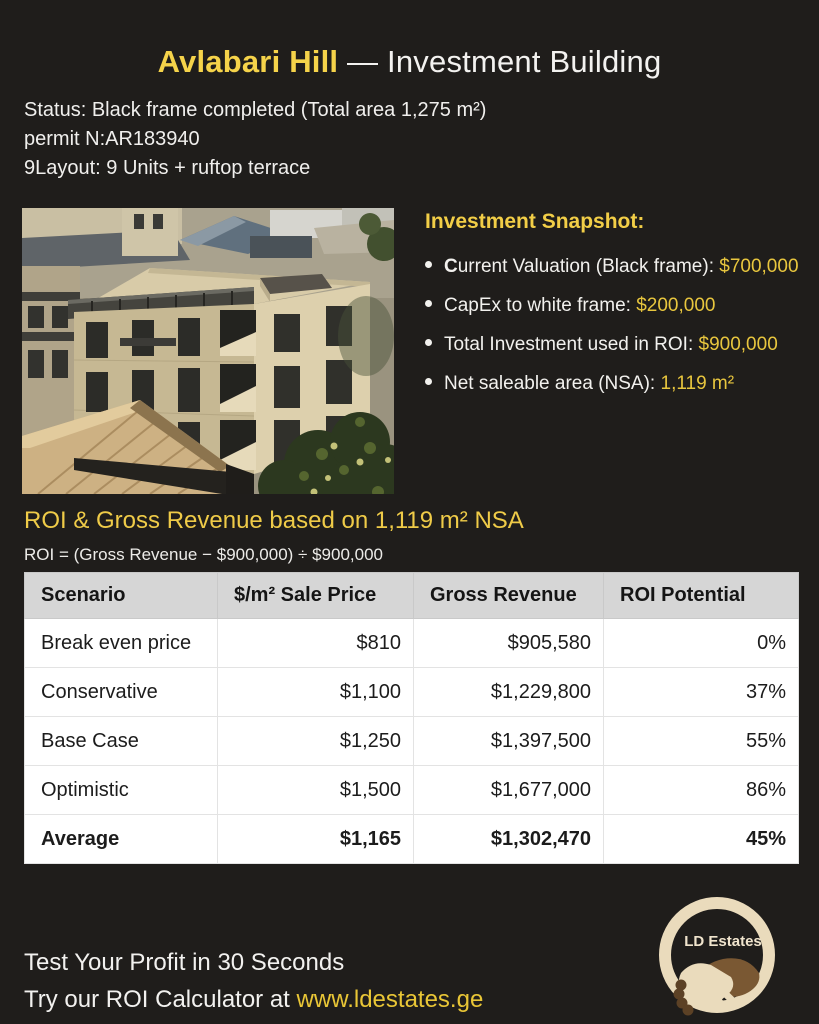 The width and height of the screenshot is (819, 1024). Describe the element at coordinates (121, 692) in the screenshot. I see `cell-scenario: Conservative` at that location.